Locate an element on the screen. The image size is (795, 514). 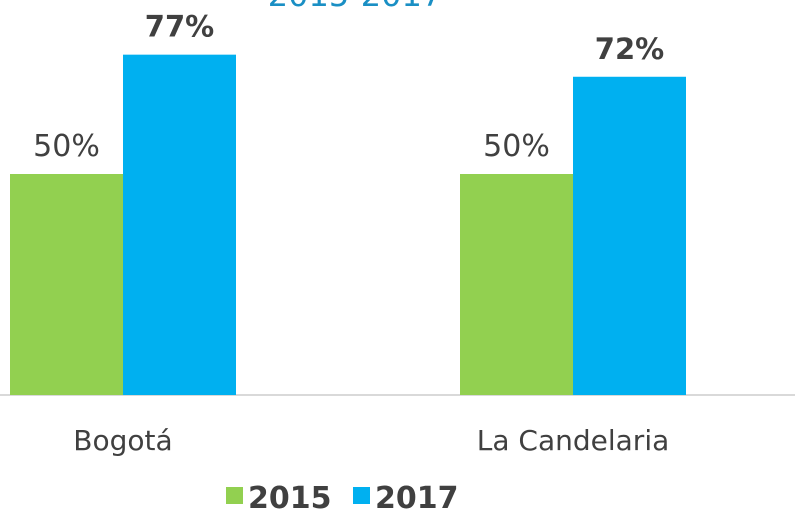
data-label: 77% is located at coordinates (179, 27).